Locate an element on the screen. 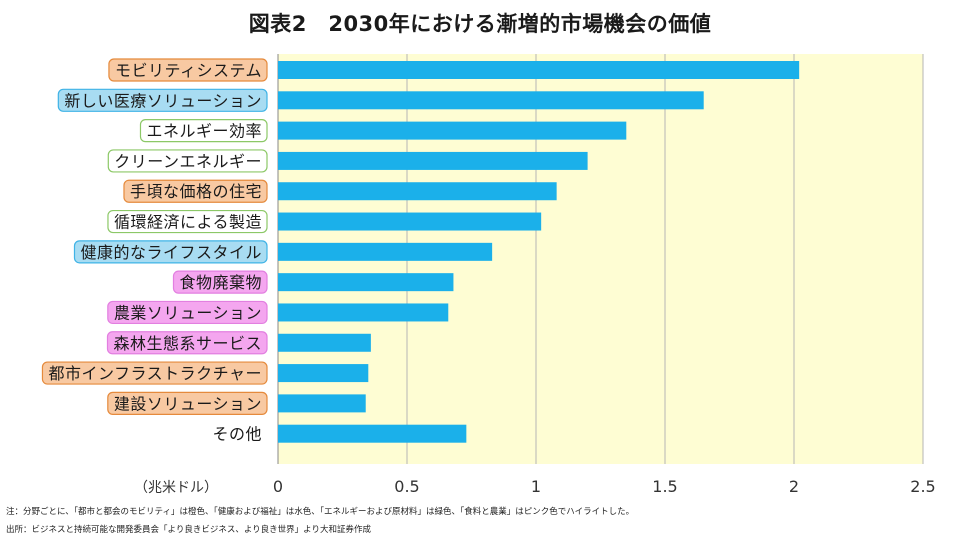 Image resolution: width=960 pixels, height=540 pixels. category-label: 建設ソリューション is located at coordinates (187, 403).